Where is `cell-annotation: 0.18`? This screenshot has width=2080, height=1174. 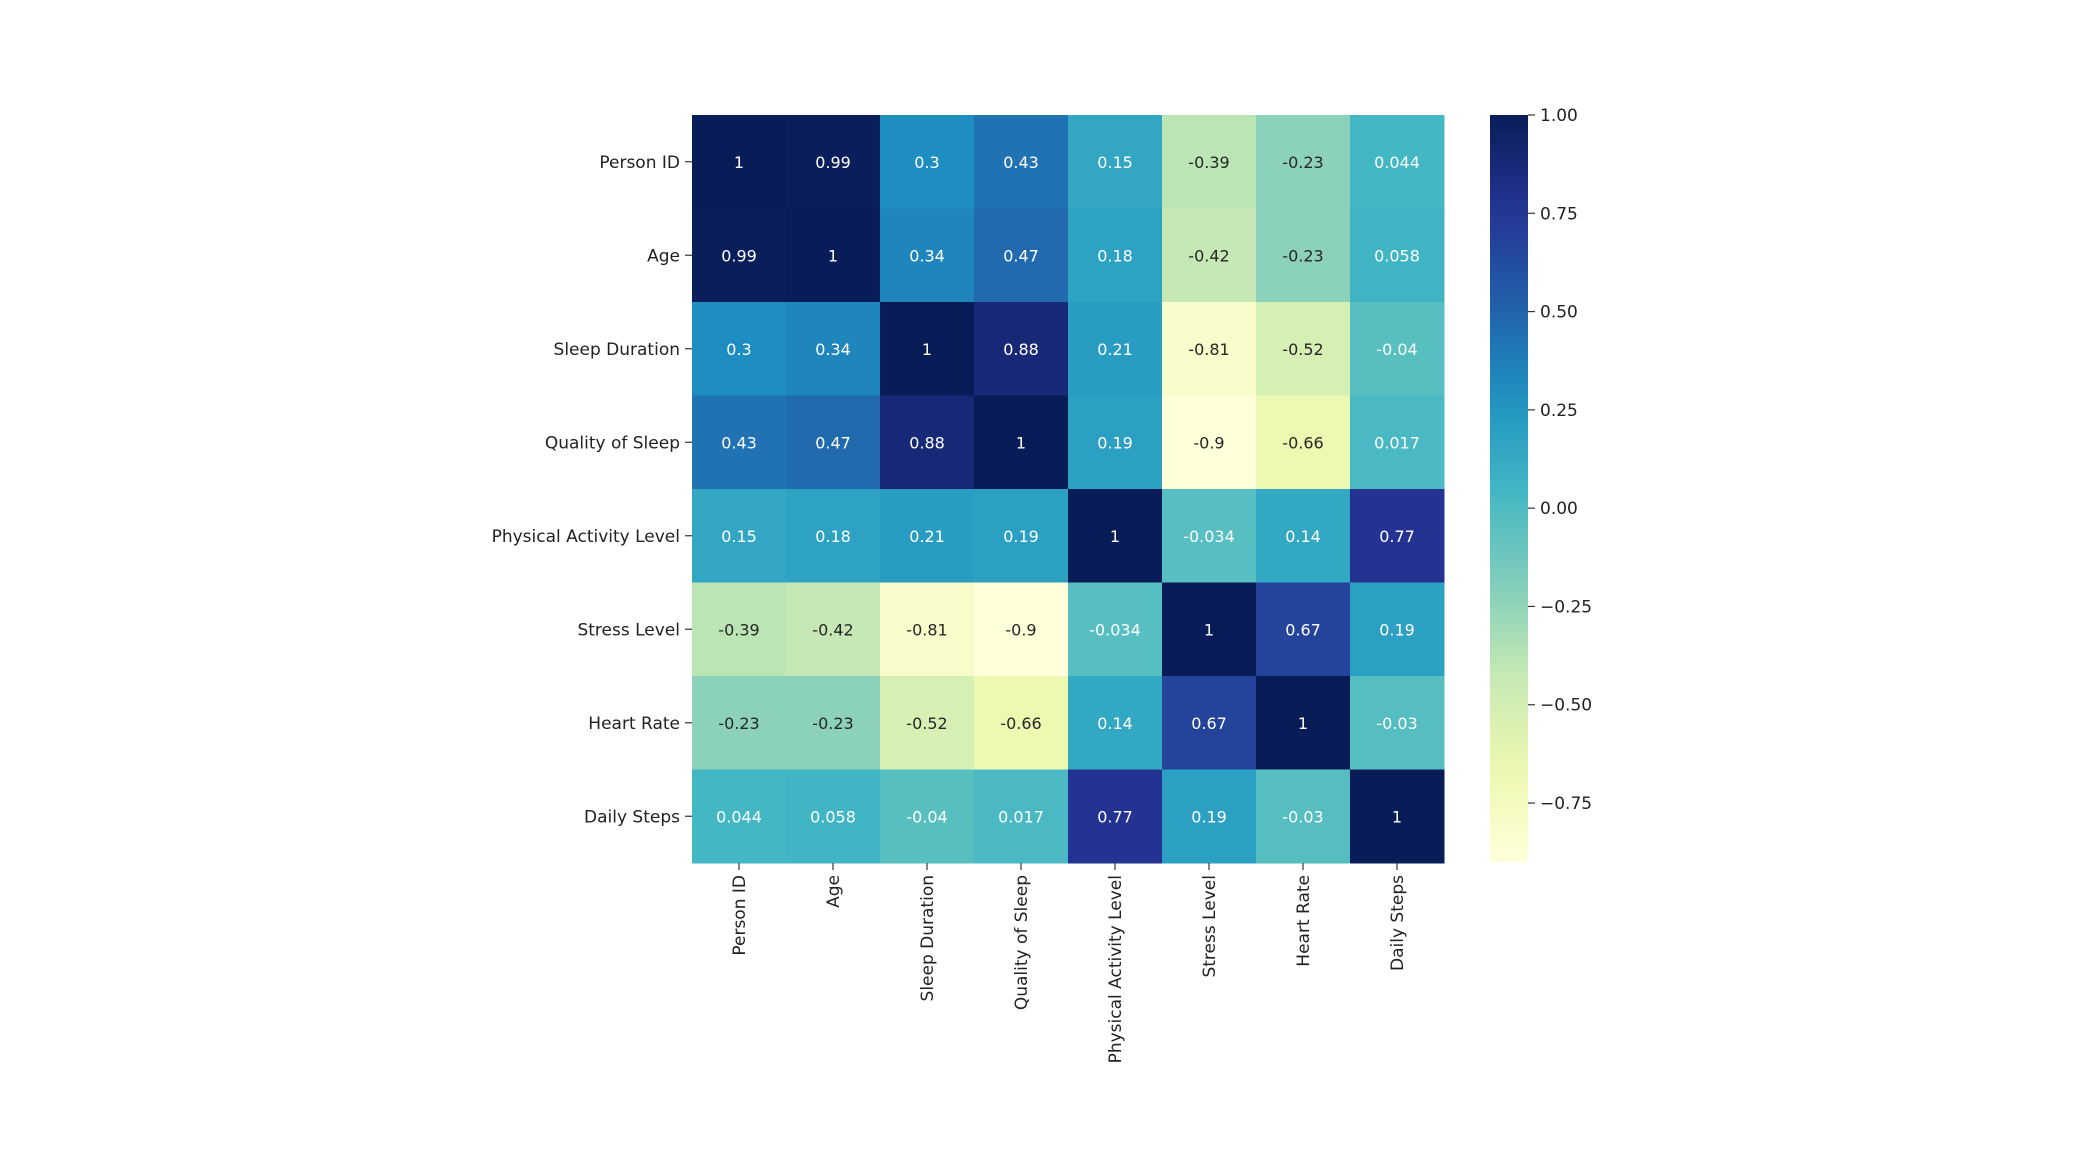
cell-annotation: 0.18 is located at coordinates (1115, 255).